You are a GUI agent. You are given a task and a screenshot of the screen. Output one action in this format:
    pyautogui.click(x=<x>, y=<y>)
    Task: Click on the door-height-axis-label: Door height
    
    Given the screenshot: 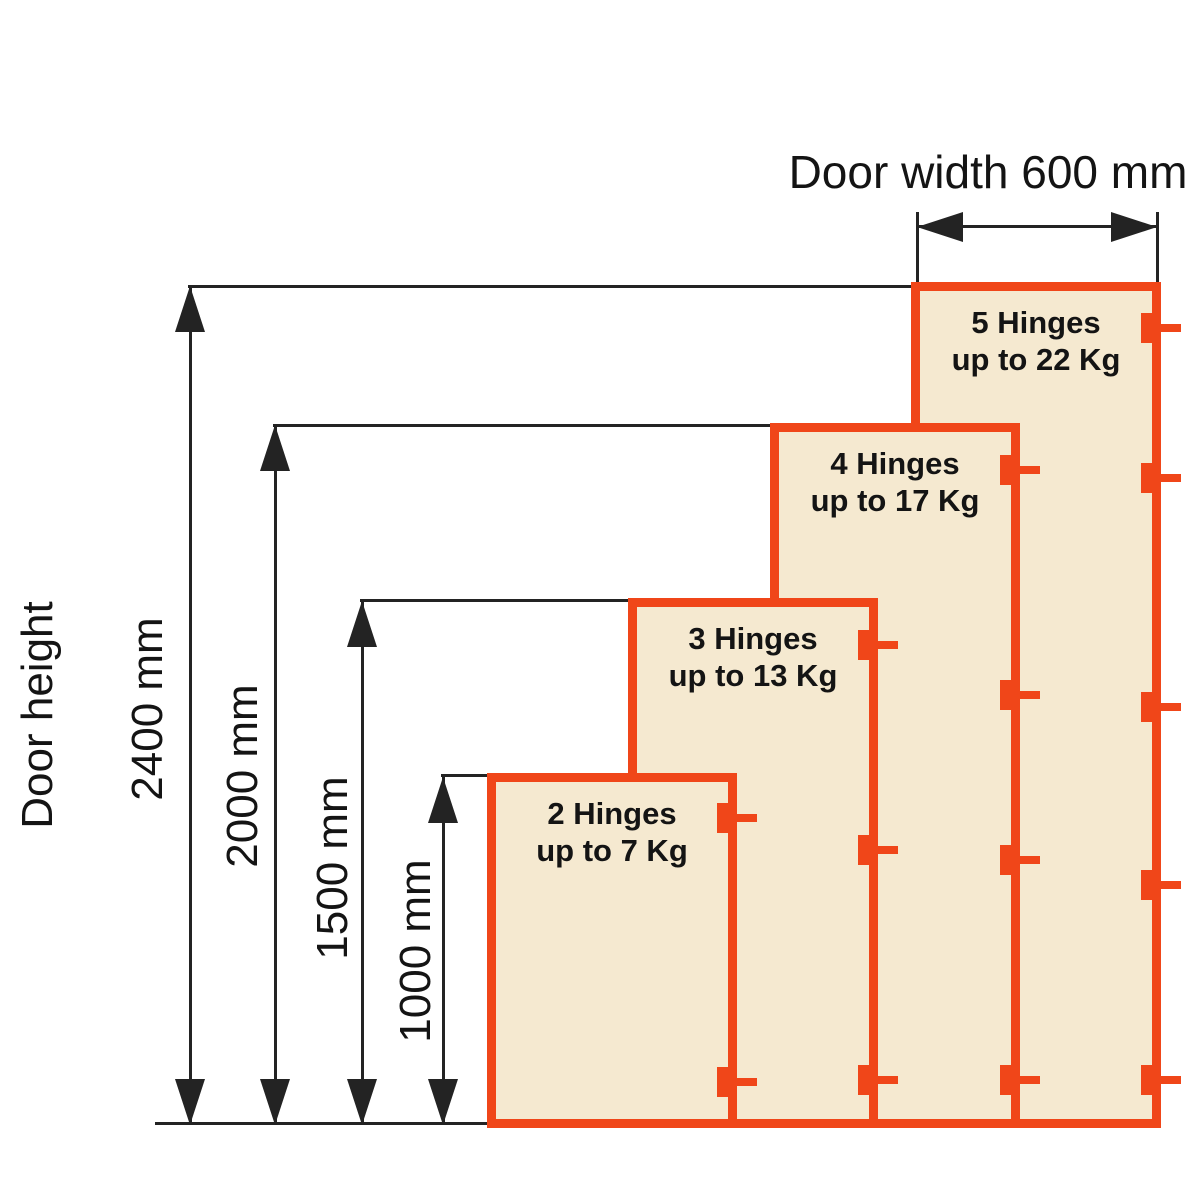 What is the action you would take?
    pyautogui.click(x=37, y=715)
    